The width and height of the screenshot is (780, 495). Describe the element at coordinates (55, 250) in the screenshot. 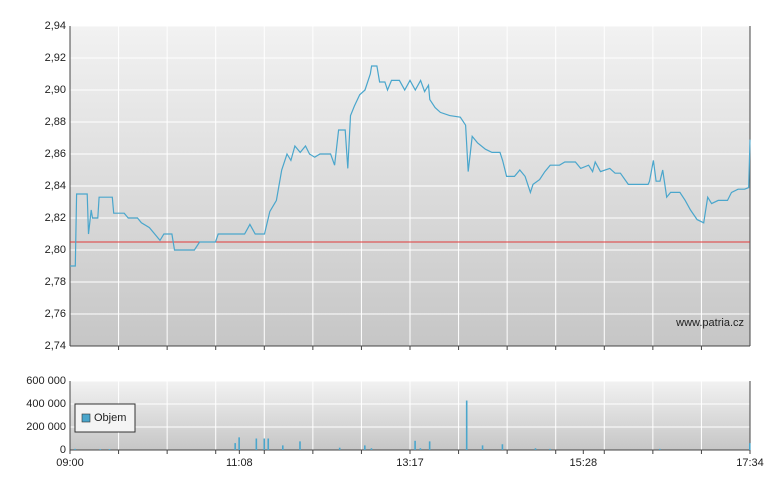

I see `y-tick-label: 2,80` at that location.